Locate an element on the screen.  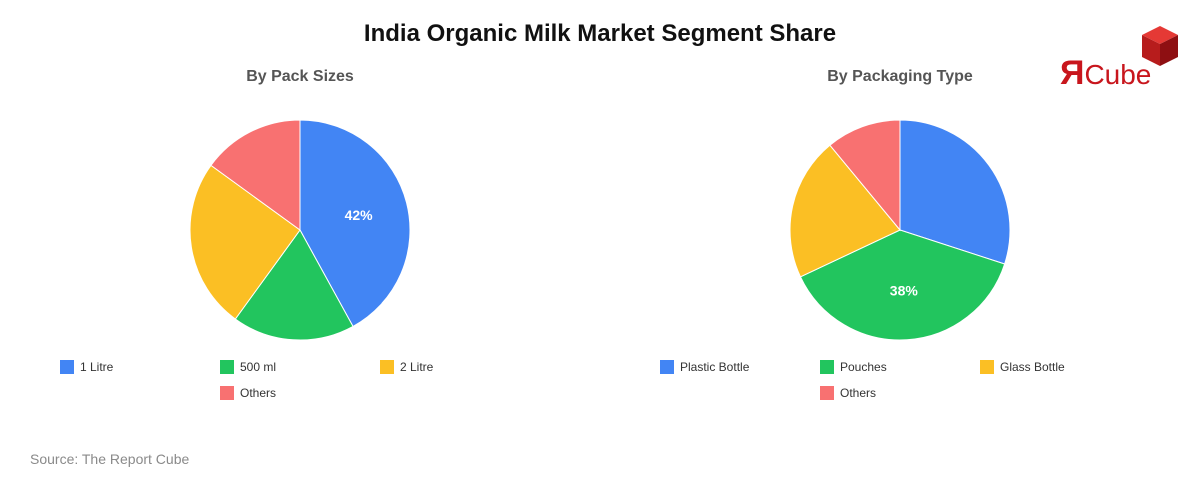
pie-slice-2-litre is located at coordinates (245, 242).